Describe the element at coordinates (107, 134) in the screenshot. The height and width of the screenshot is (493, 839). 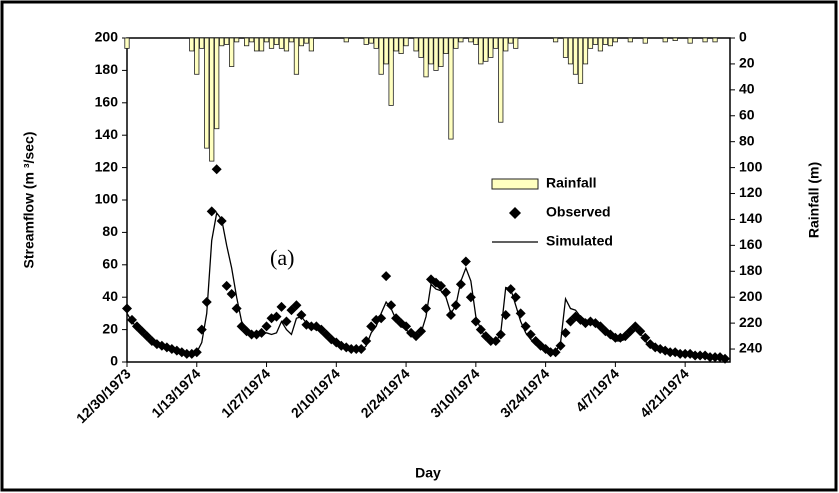
I see `y-tick-label: 140` at that location.